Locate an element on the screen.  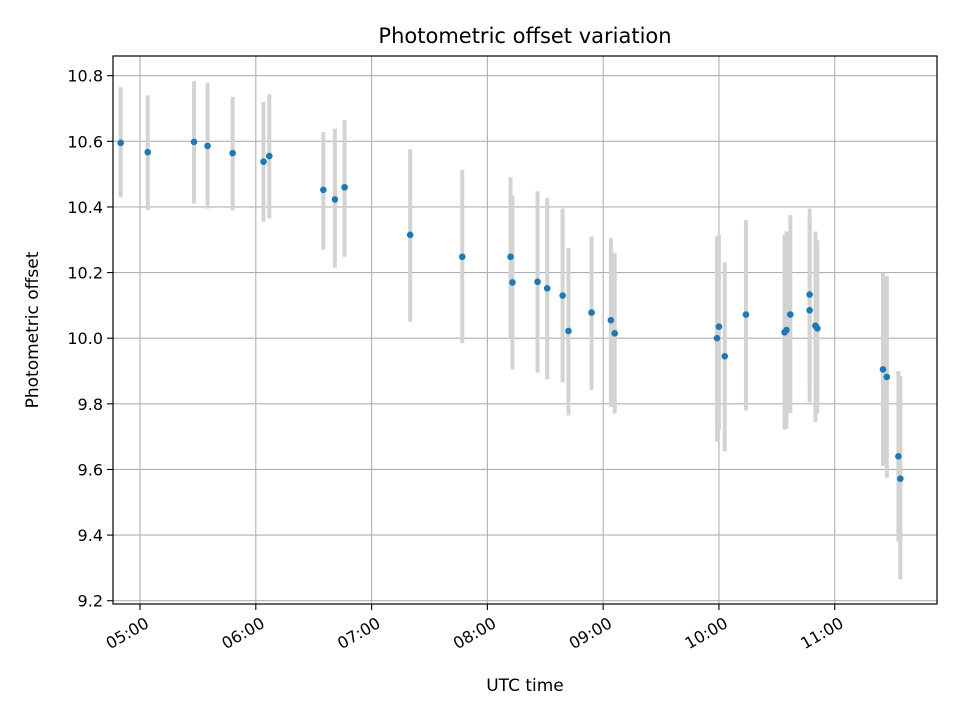
y-axis-ticks: 9.2 9.4 9.6 9.8 10.0 10.2 10.4 10.6 10.8 is located at coordinates (90, 339).